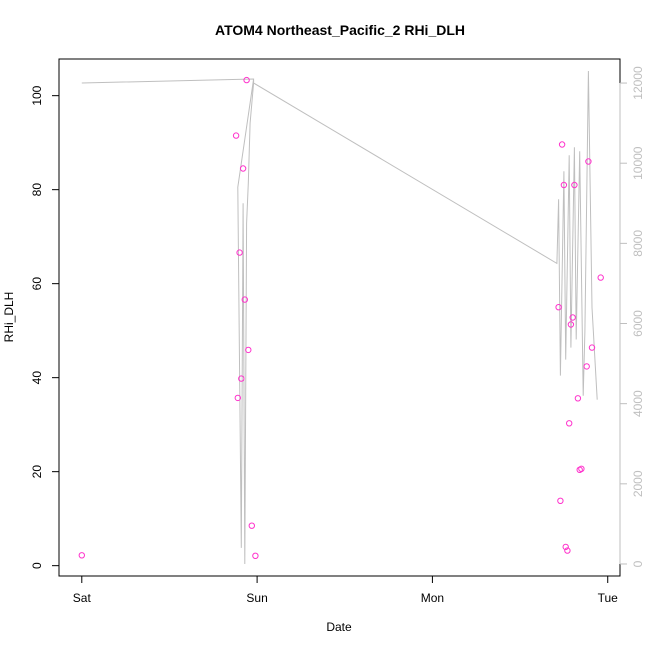 The image size is (650, 650). What do you see at coordinates (432, 598) in the screenshot?
I see `x-tick-label: Mon` at bounding box center [432, 598].